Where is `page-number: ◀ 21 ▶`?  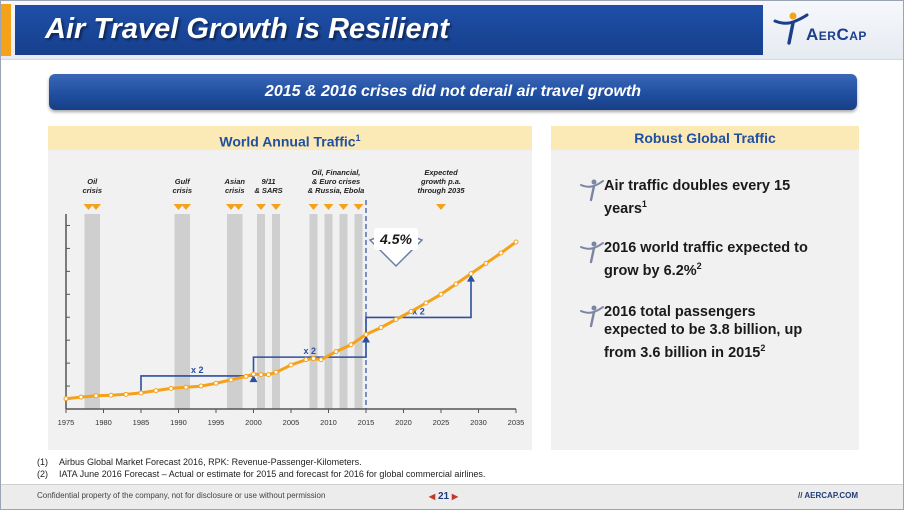
page-number: ◀ 21 ▶ is located at coordinates (443, 496).